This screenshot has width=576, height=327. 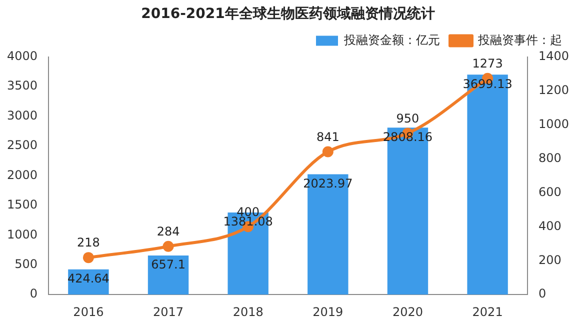 I want to click on y-tick-label: 3500, so click(x=22, y=85).